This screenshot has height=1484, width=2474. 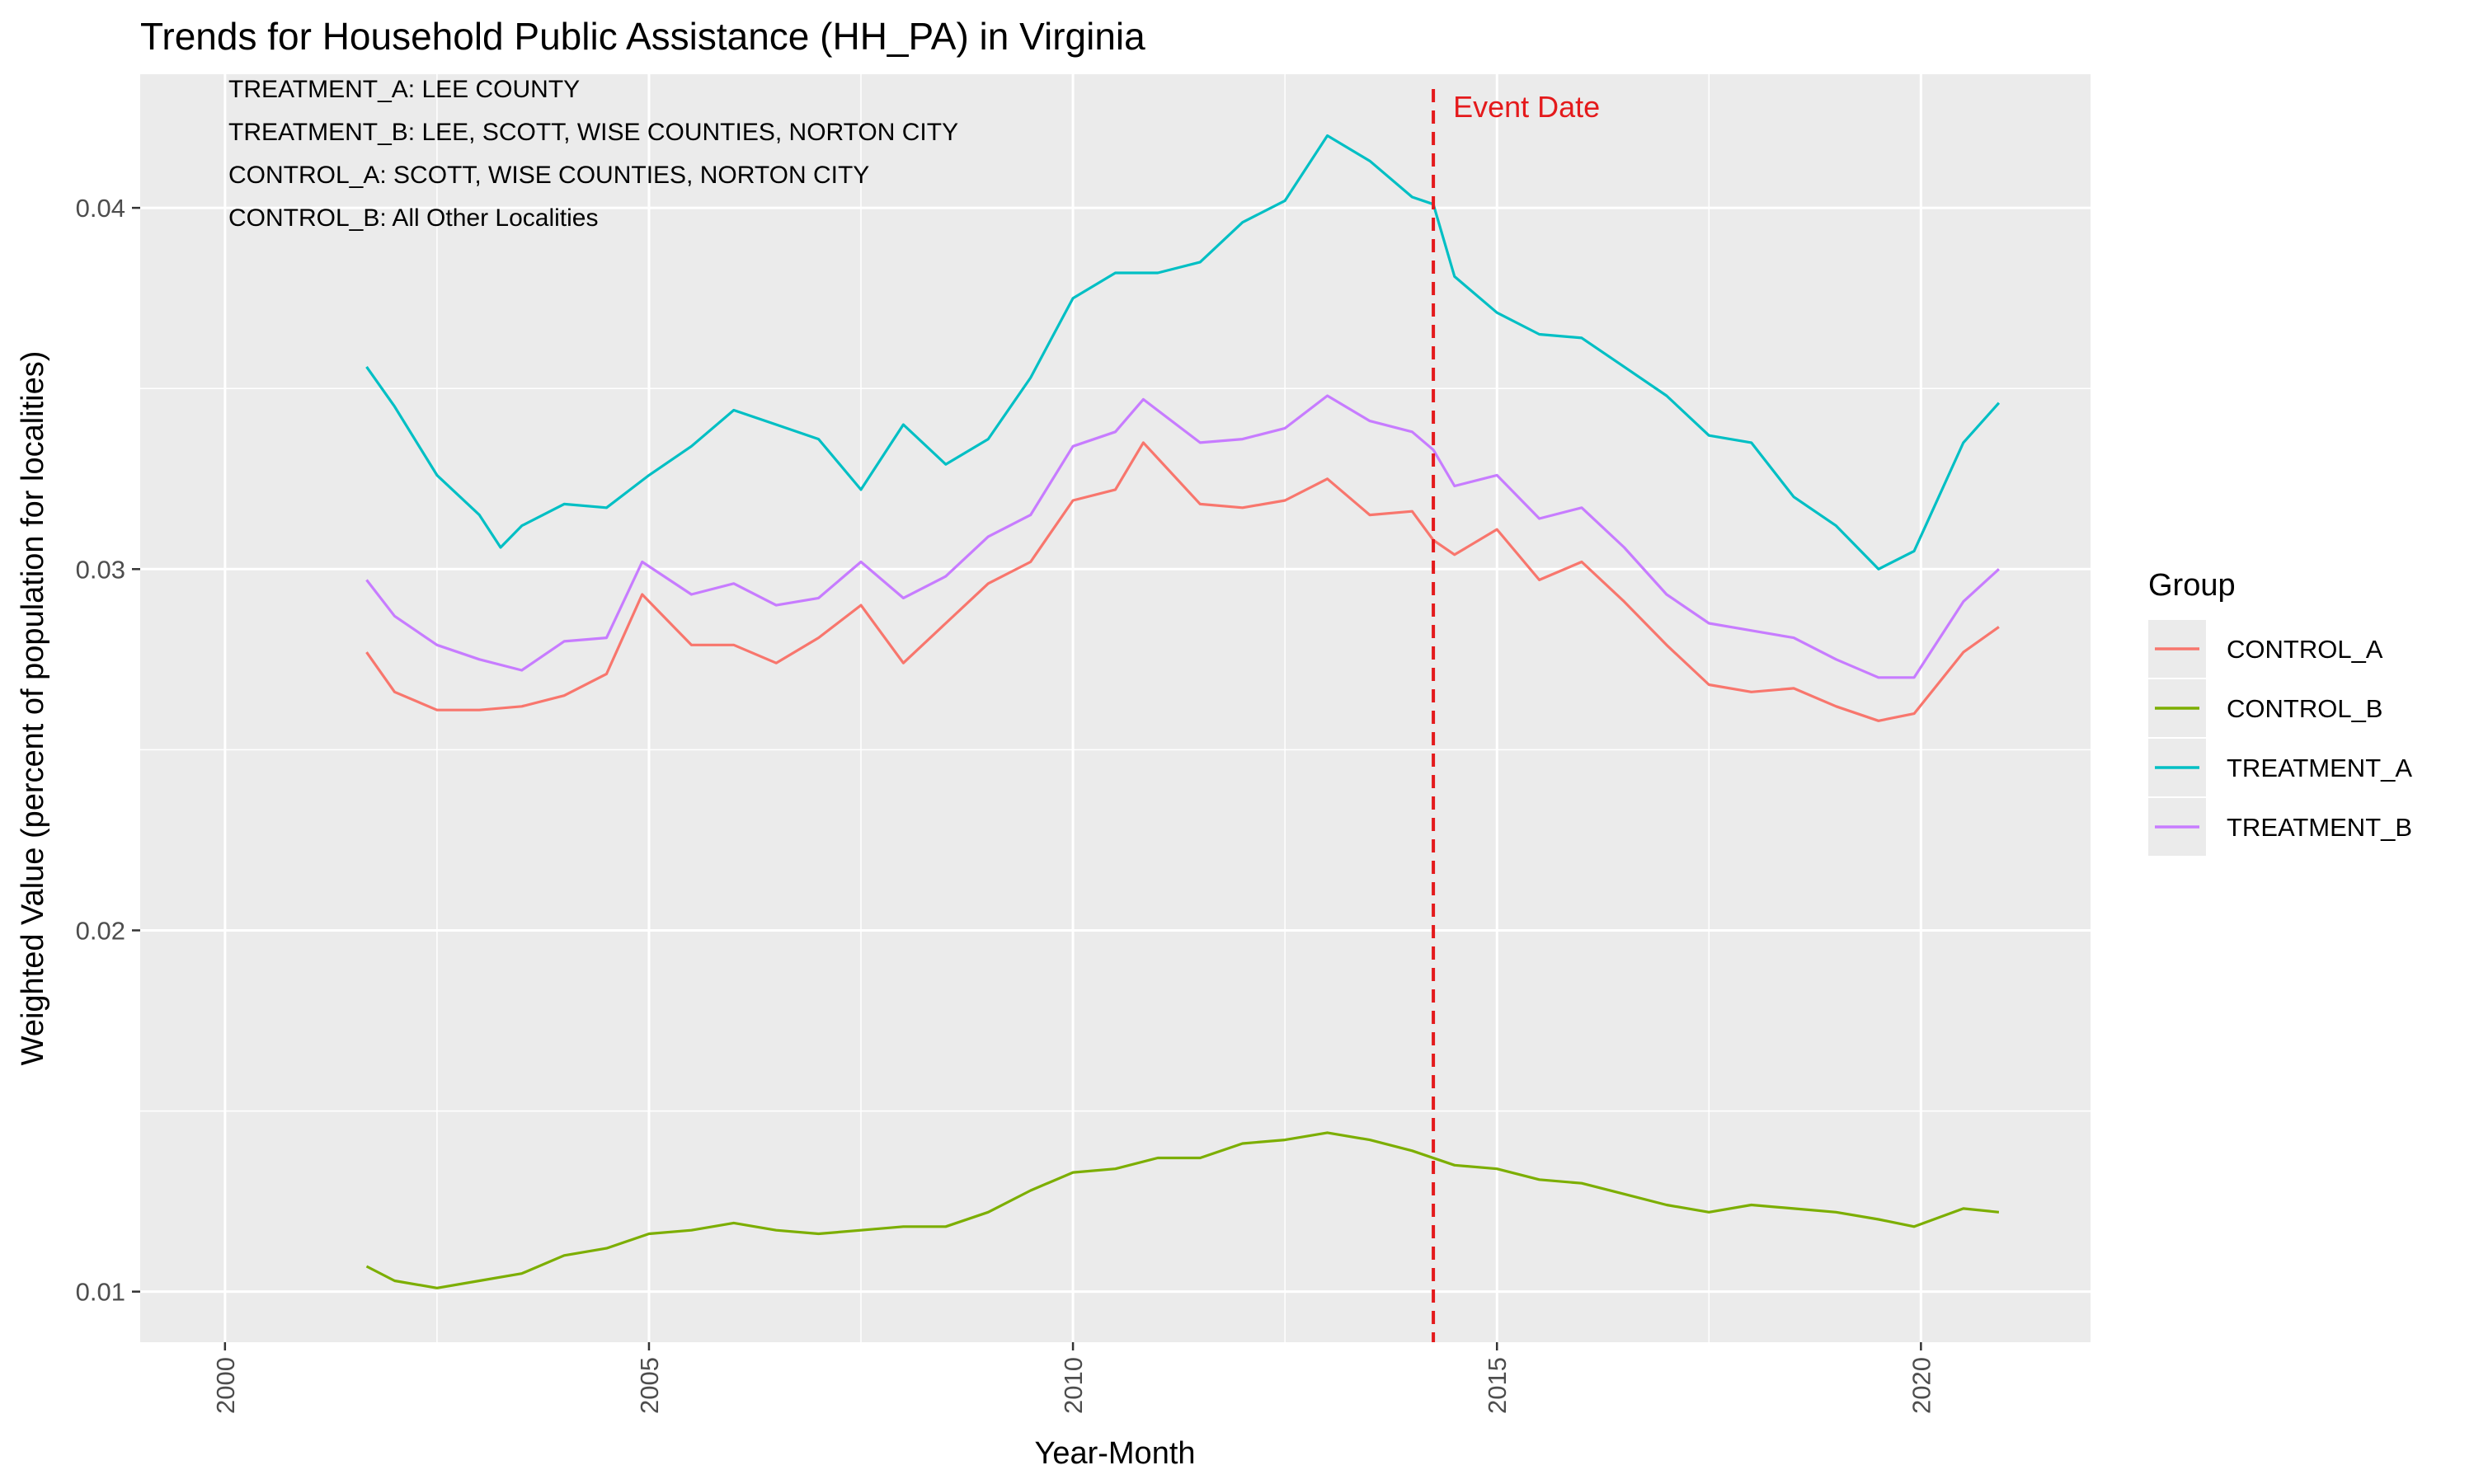 I want to click on legend-item-label-2: TREATMENT_A, so click(x=2319, y=768).